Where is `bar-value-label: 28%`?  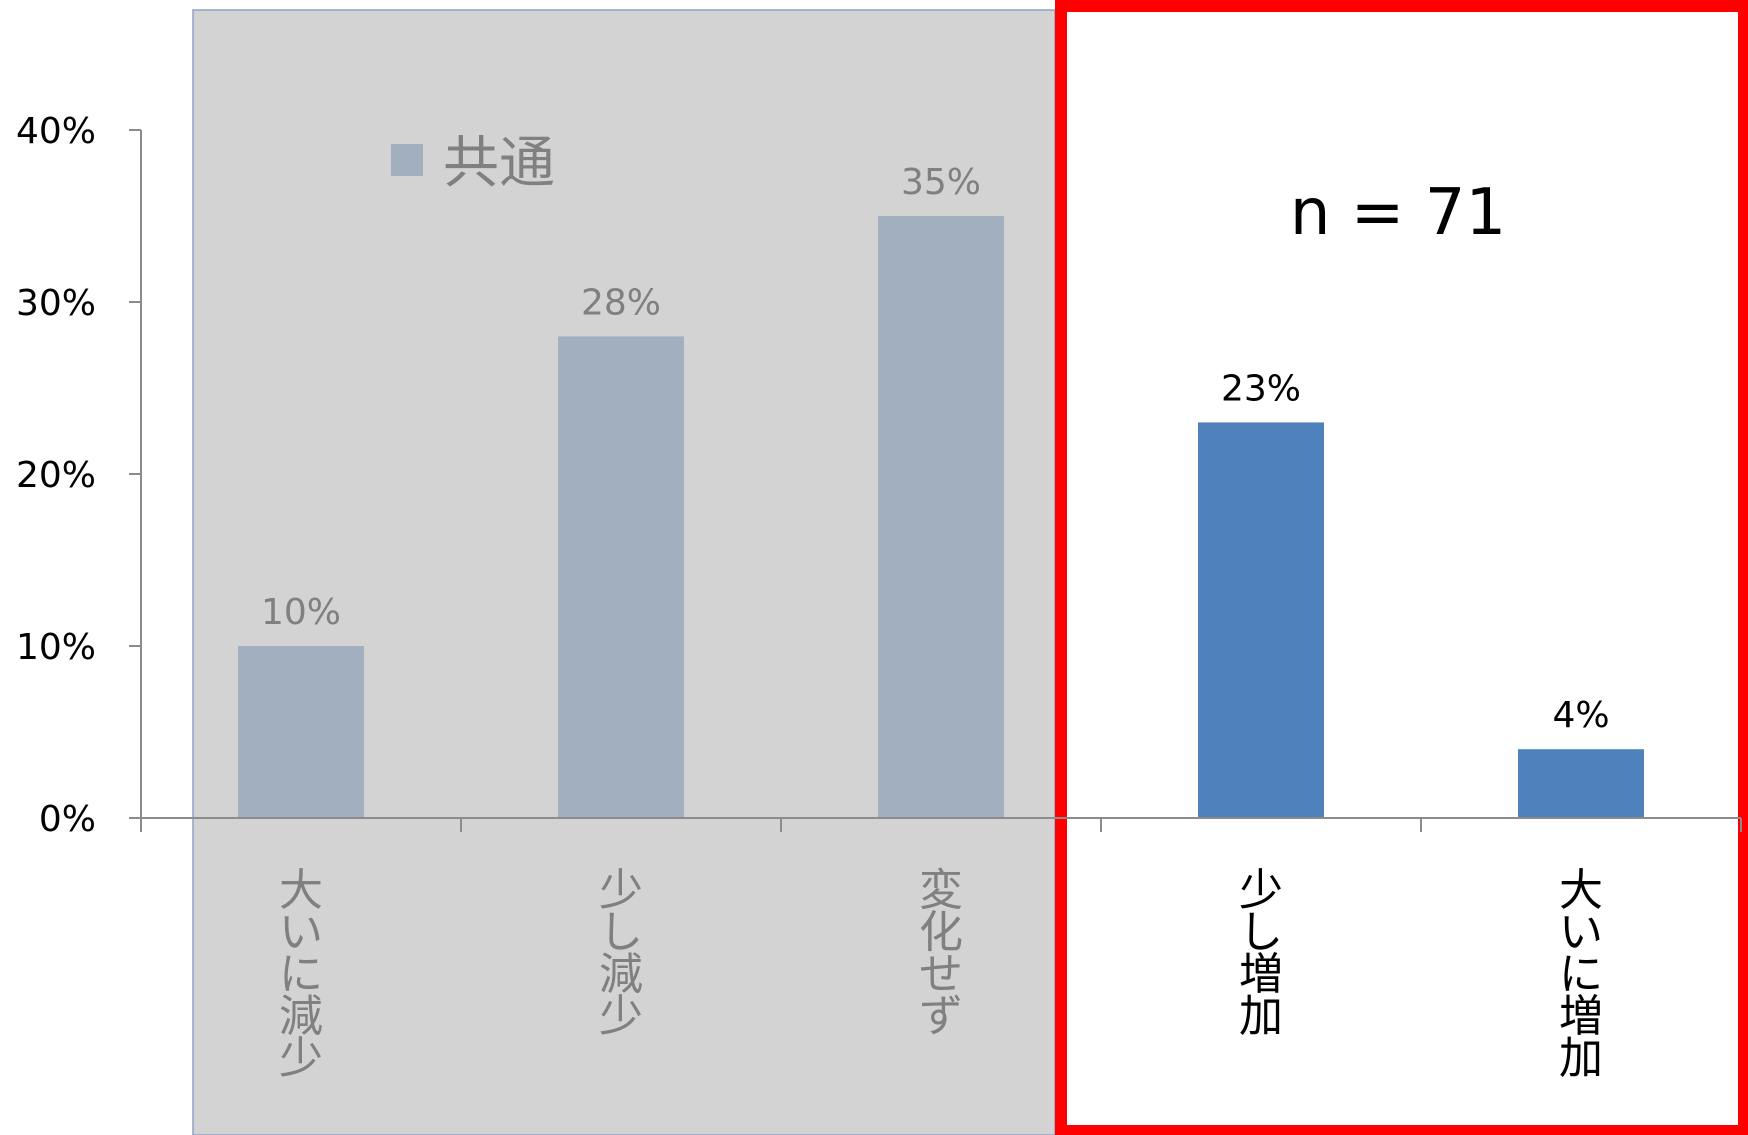
bar-value-label: 28% is located at coordinates (621, 302).